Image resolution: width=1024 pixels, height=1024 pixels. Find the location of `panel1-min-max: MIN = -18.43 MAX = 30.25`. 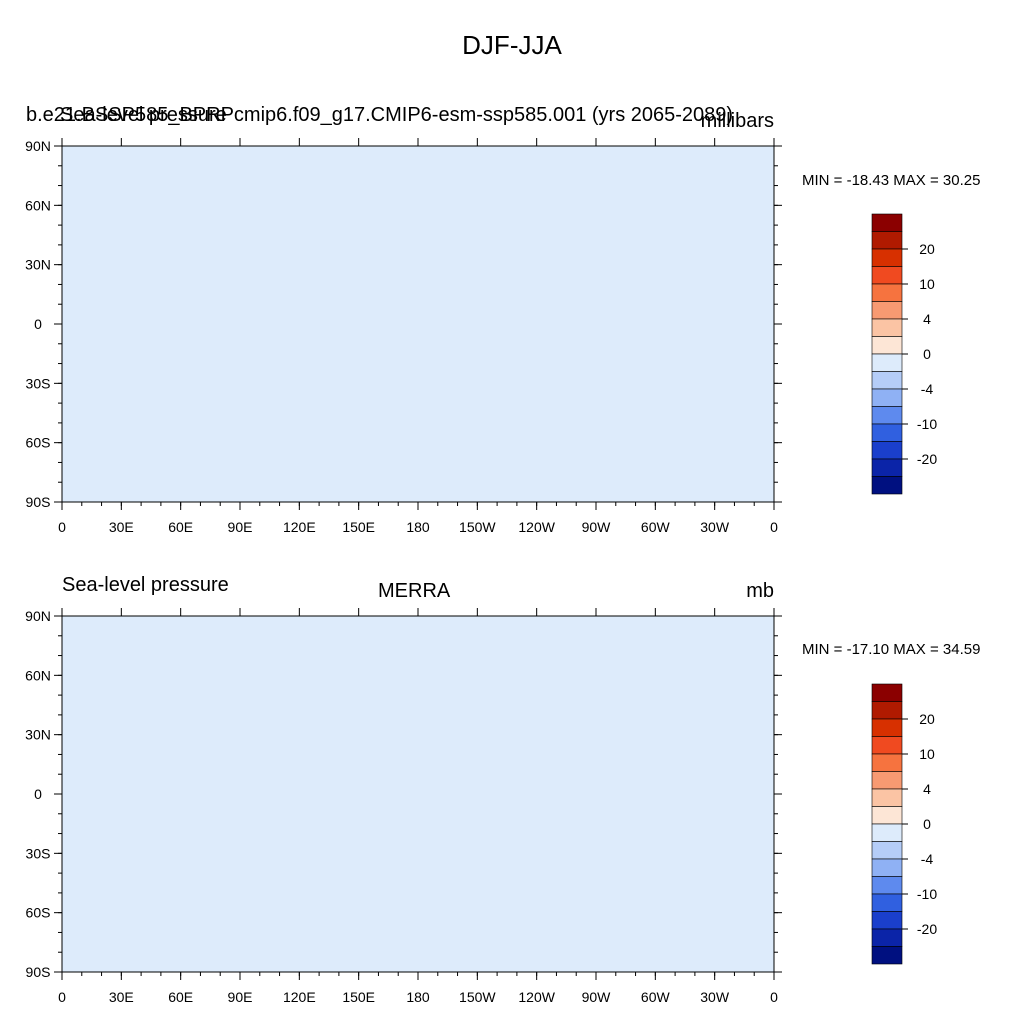

panel1-min-max: MIN = -18.43 MAX = 30.25 is located at coordinates (891, 180).